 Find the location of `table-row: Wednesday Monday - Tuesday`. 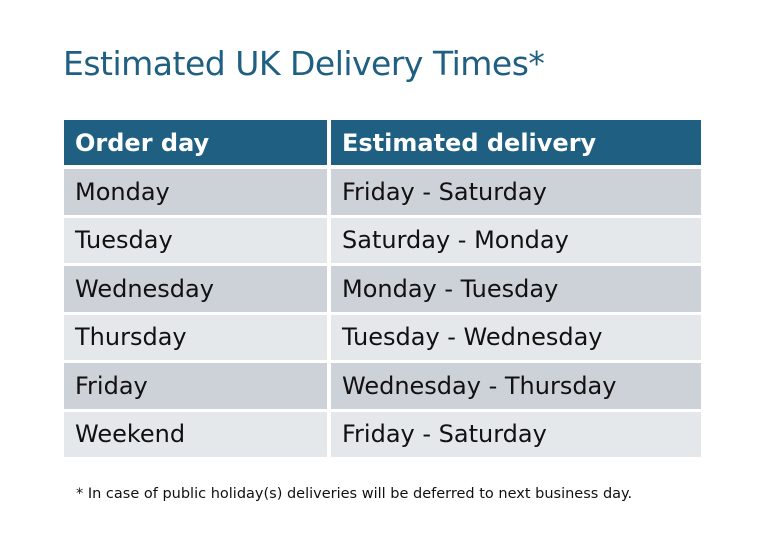

table-row: Wednesday Monday - Tuesday is located at coordinates (382, 289).